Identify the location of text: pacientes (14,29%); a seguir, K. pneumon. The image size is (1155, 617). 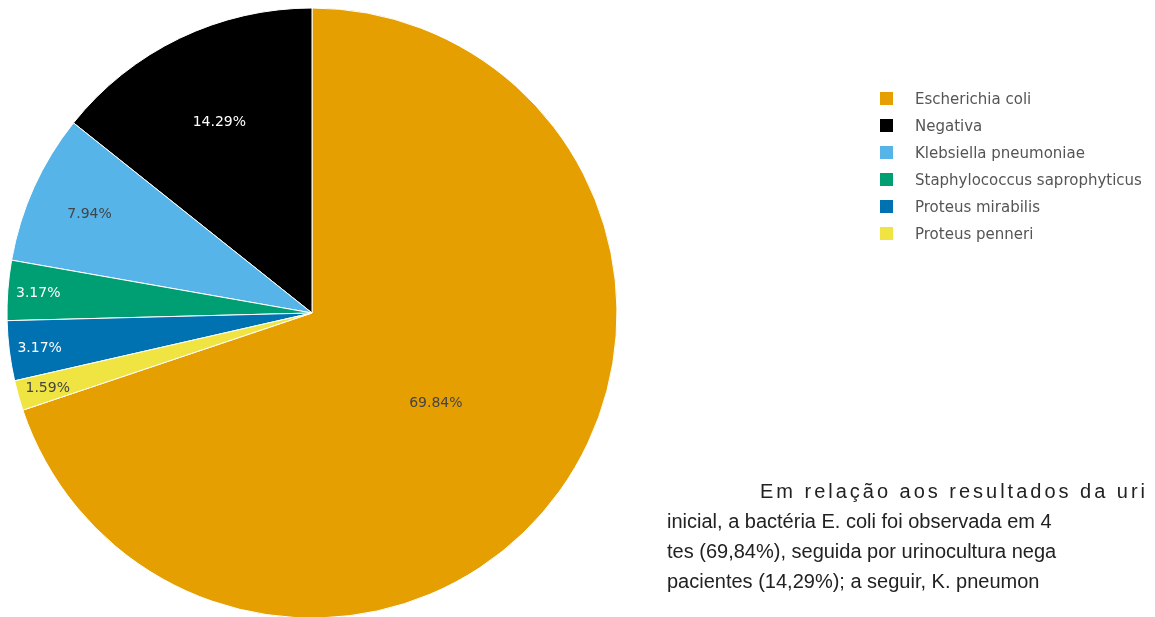
(853, 581).